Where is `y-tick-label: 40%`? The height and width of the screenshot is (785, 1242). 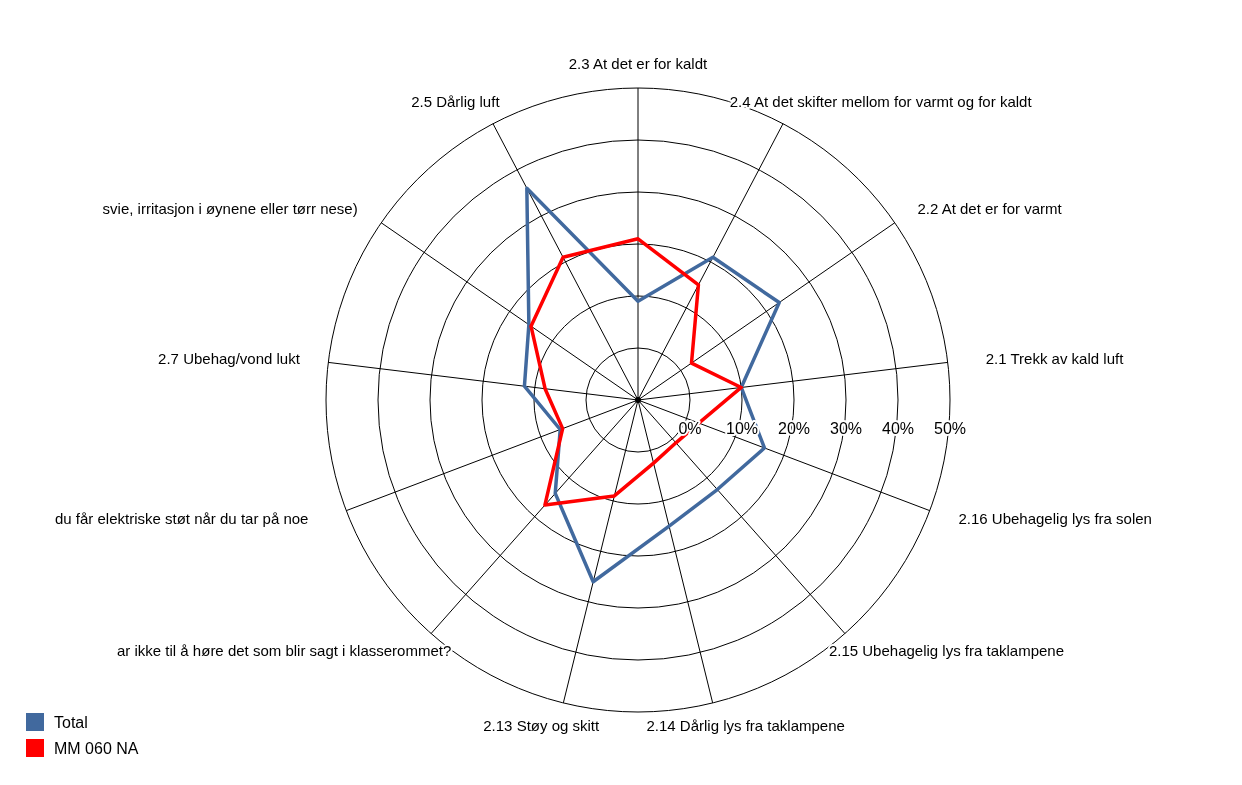
y-tick-label: 40% is located at coordinates (898, 428).